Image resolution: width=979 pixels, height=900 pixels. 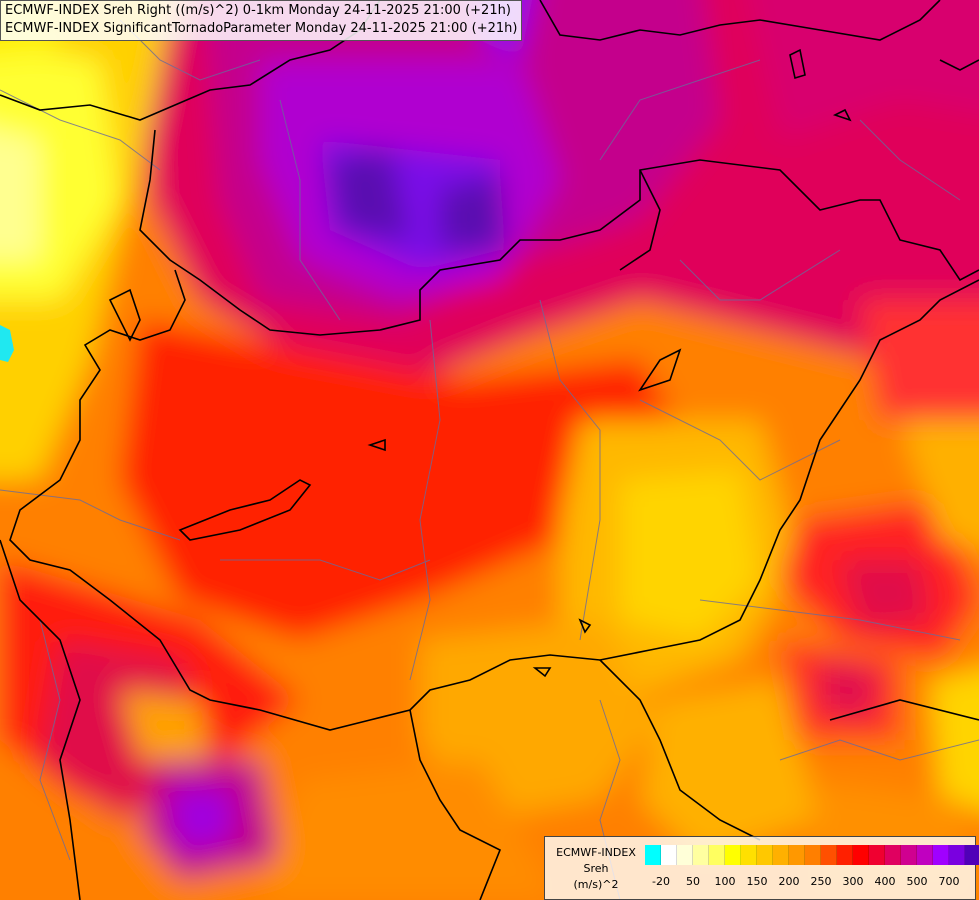 I want to click on legend-tick-label: 500, so click(x=917, y=881).